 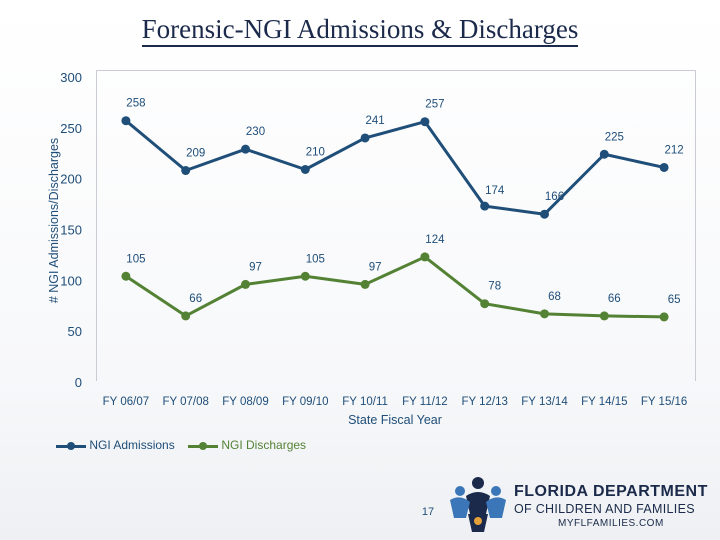 What do you see at coordinates (71, 446) in the screenshot?
I see `legend-swatch-admissions` at bounding box center [71, 446].